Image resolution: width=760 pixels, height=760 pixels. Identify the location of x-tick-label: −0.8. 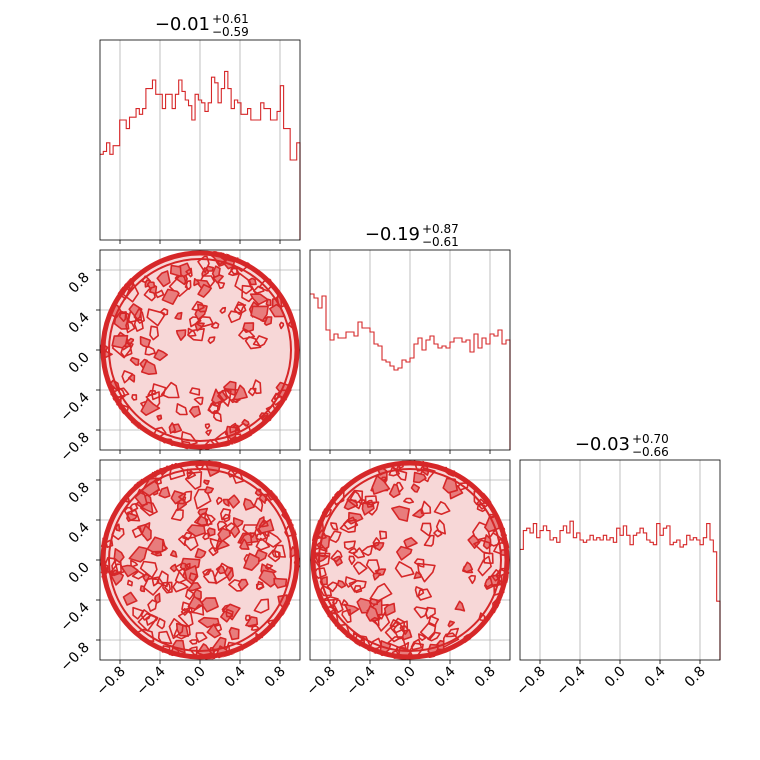
(320, 681).